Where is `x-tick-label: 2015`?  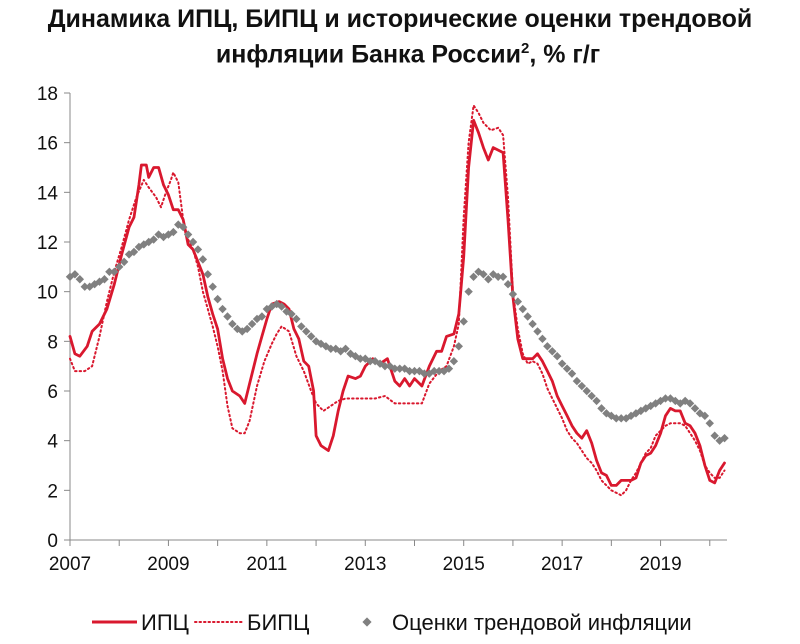 x-tick-label: 2015 is located at coordinates (464, 564).